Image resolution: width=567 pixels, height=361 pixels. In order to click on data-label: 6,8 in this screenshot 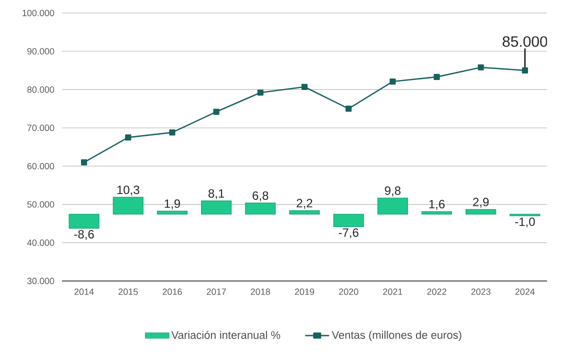, I will do `click(260, 196)`.